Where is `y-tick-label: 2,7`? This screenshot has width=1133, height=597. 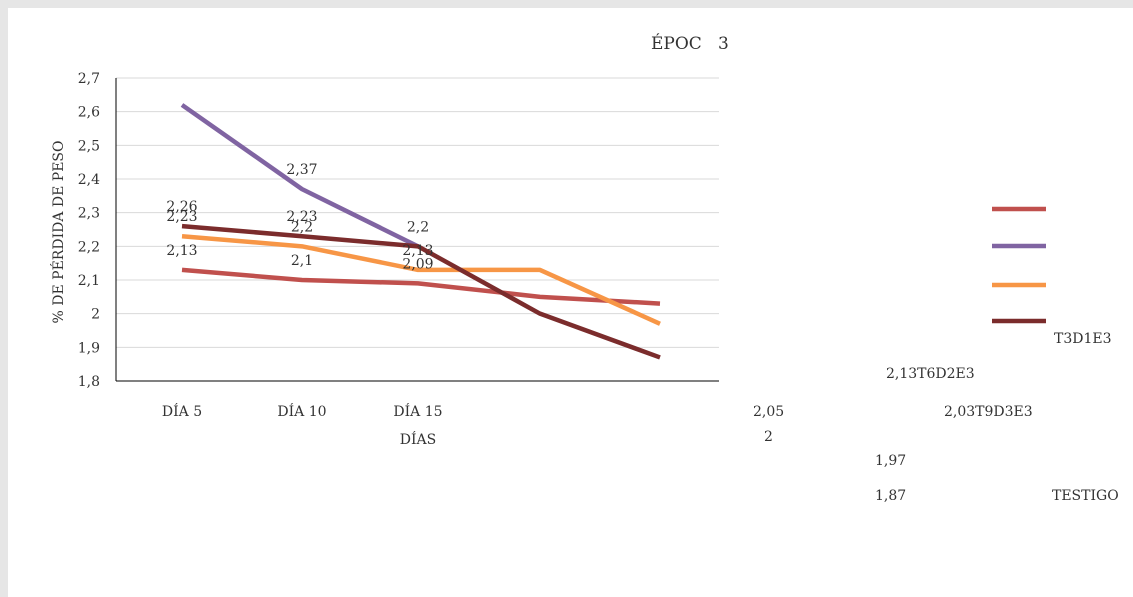
y-tick-label: 2,7 is located at coordinates (89, 79).